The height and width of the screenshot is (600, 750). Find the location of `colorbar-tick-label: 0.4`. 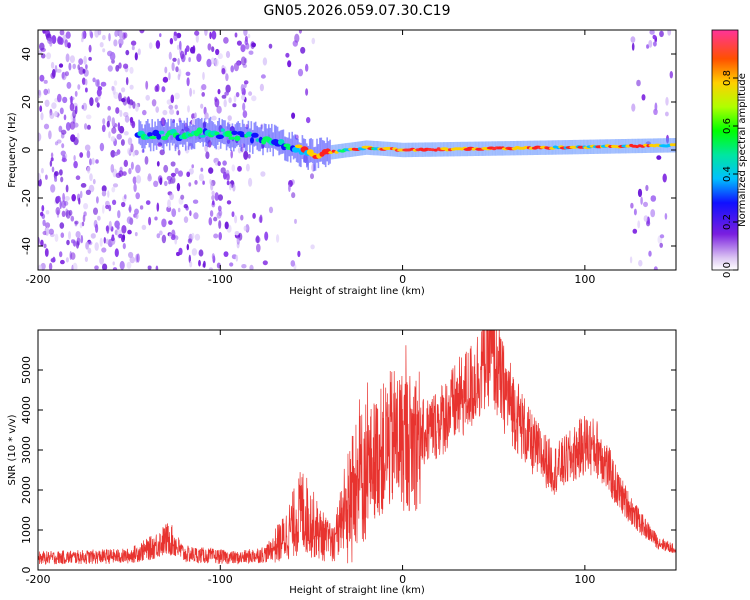

colorbar-tick-label: 0.4 is located at coordinates (727, 174).